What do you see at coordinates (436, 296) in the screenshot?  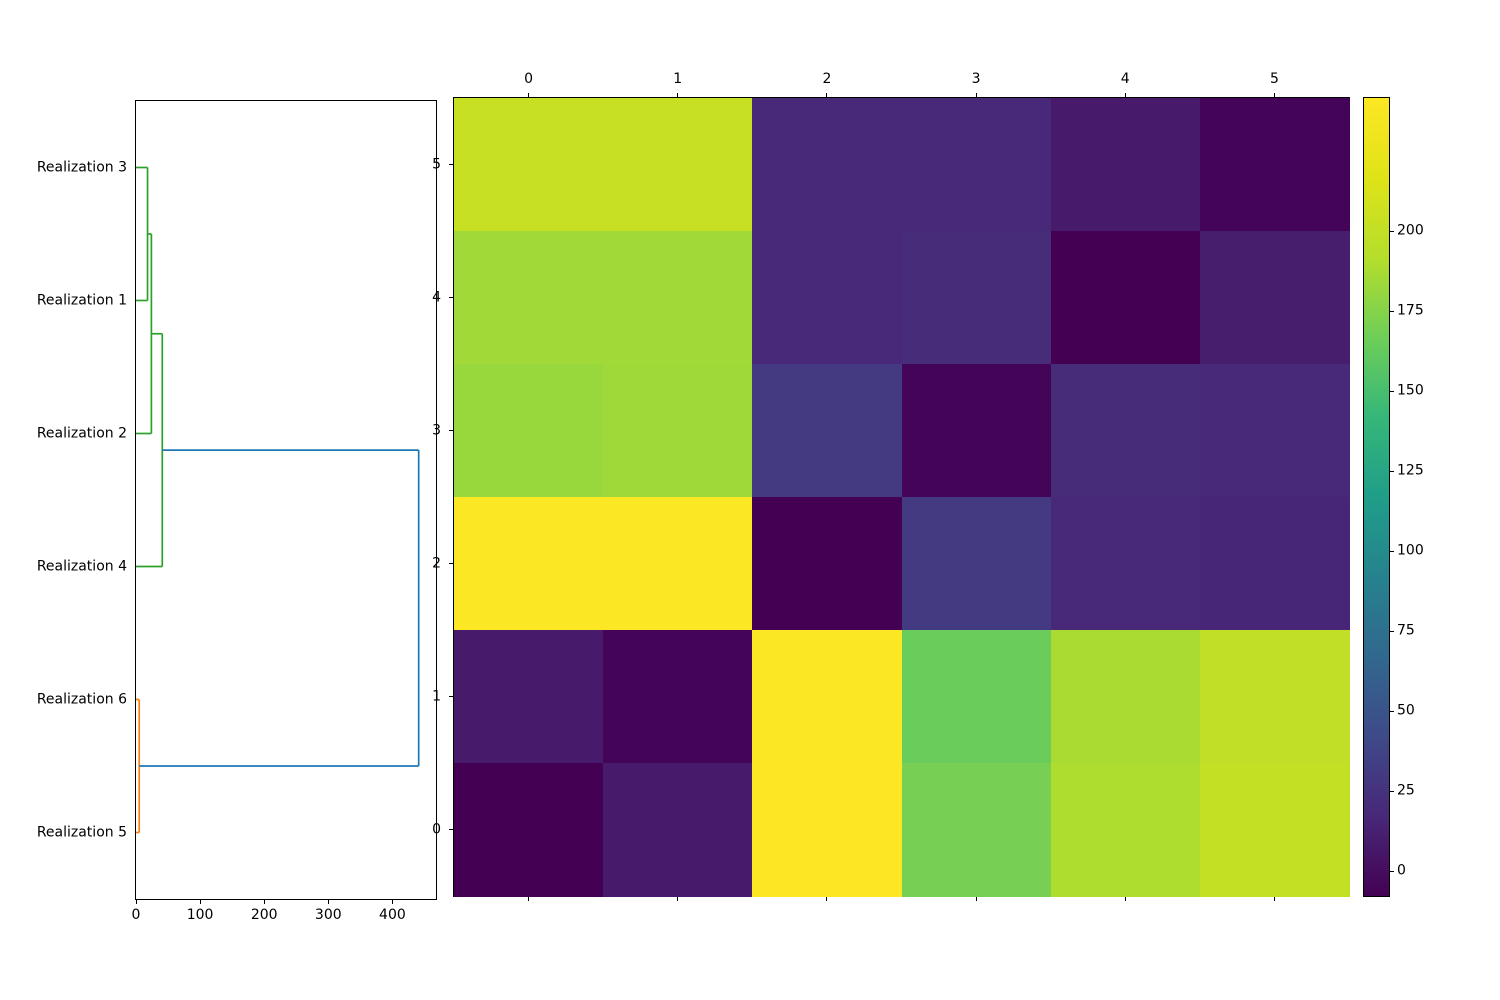 I see `heatmap-row-tick-label: 4` at bounding box center [436, 296].